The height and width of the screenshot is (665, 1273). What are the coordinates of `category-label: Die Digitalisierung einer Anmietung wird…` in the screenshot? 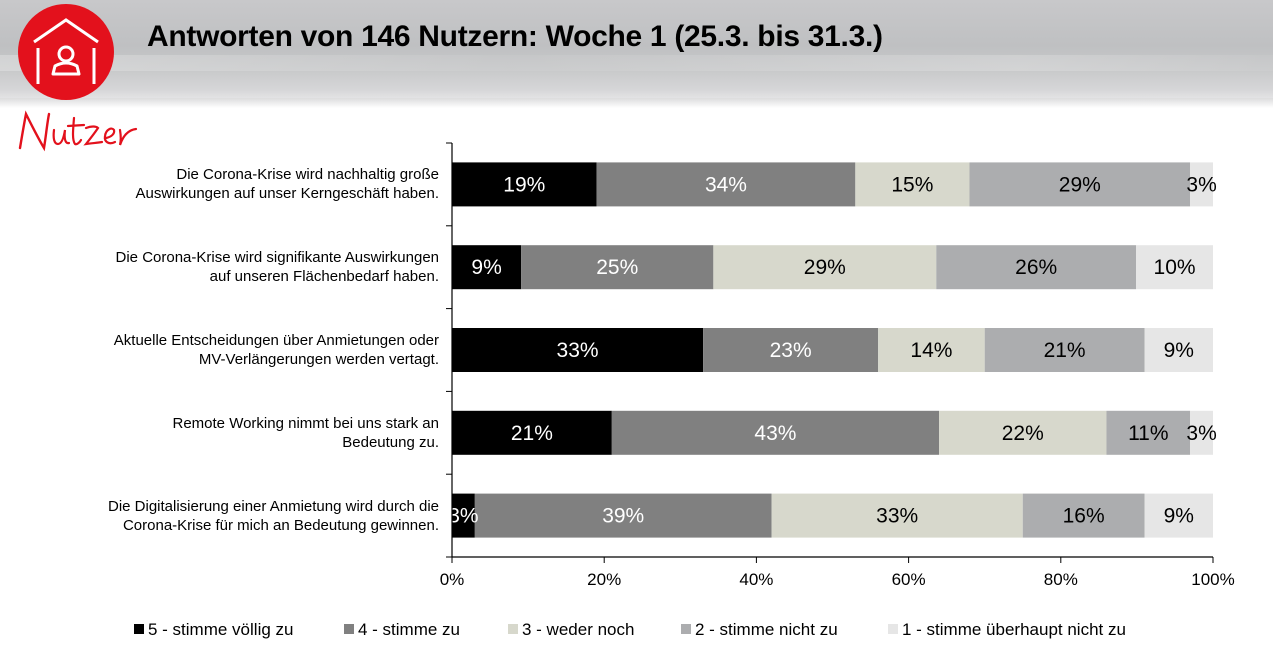 It's located at (249, 516).